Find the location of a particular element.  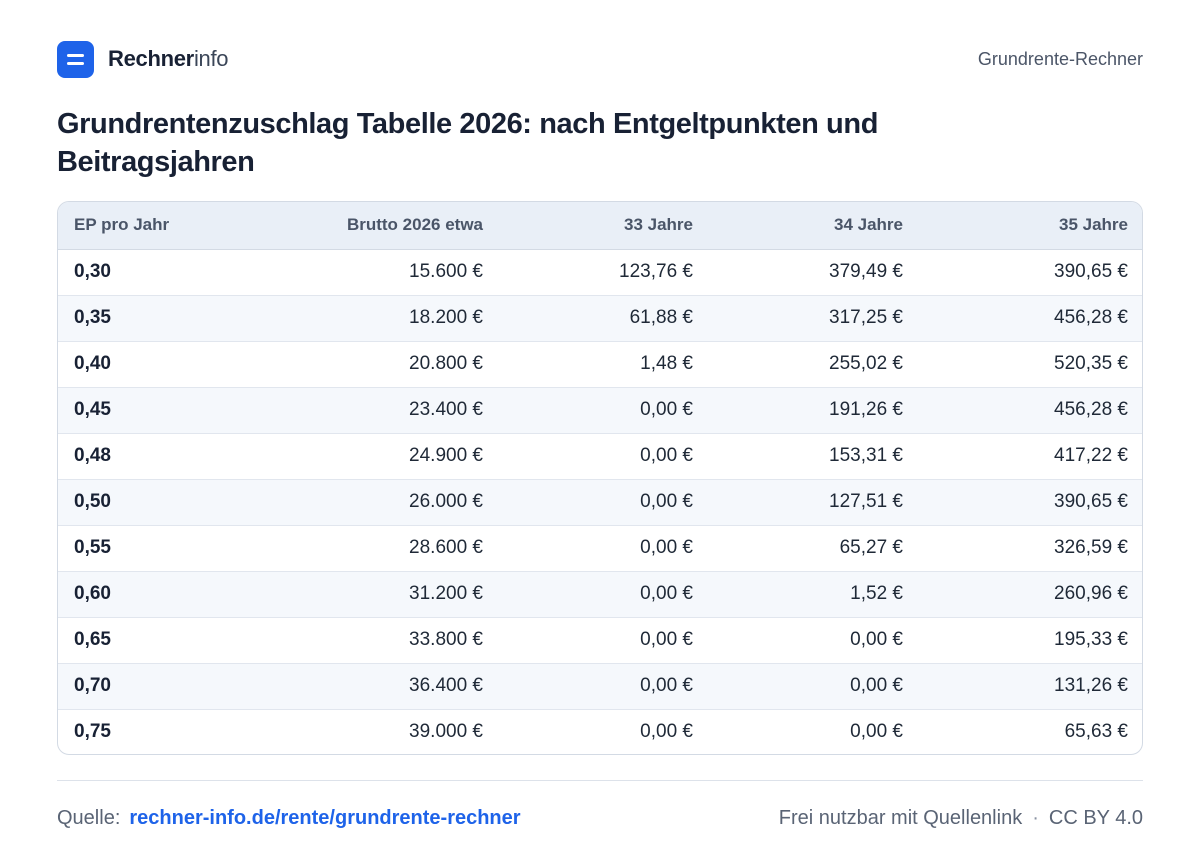

table-row: 0,55 28.600 €0,00 €65,27 €326,59 € is located at coordinates (600, 547).